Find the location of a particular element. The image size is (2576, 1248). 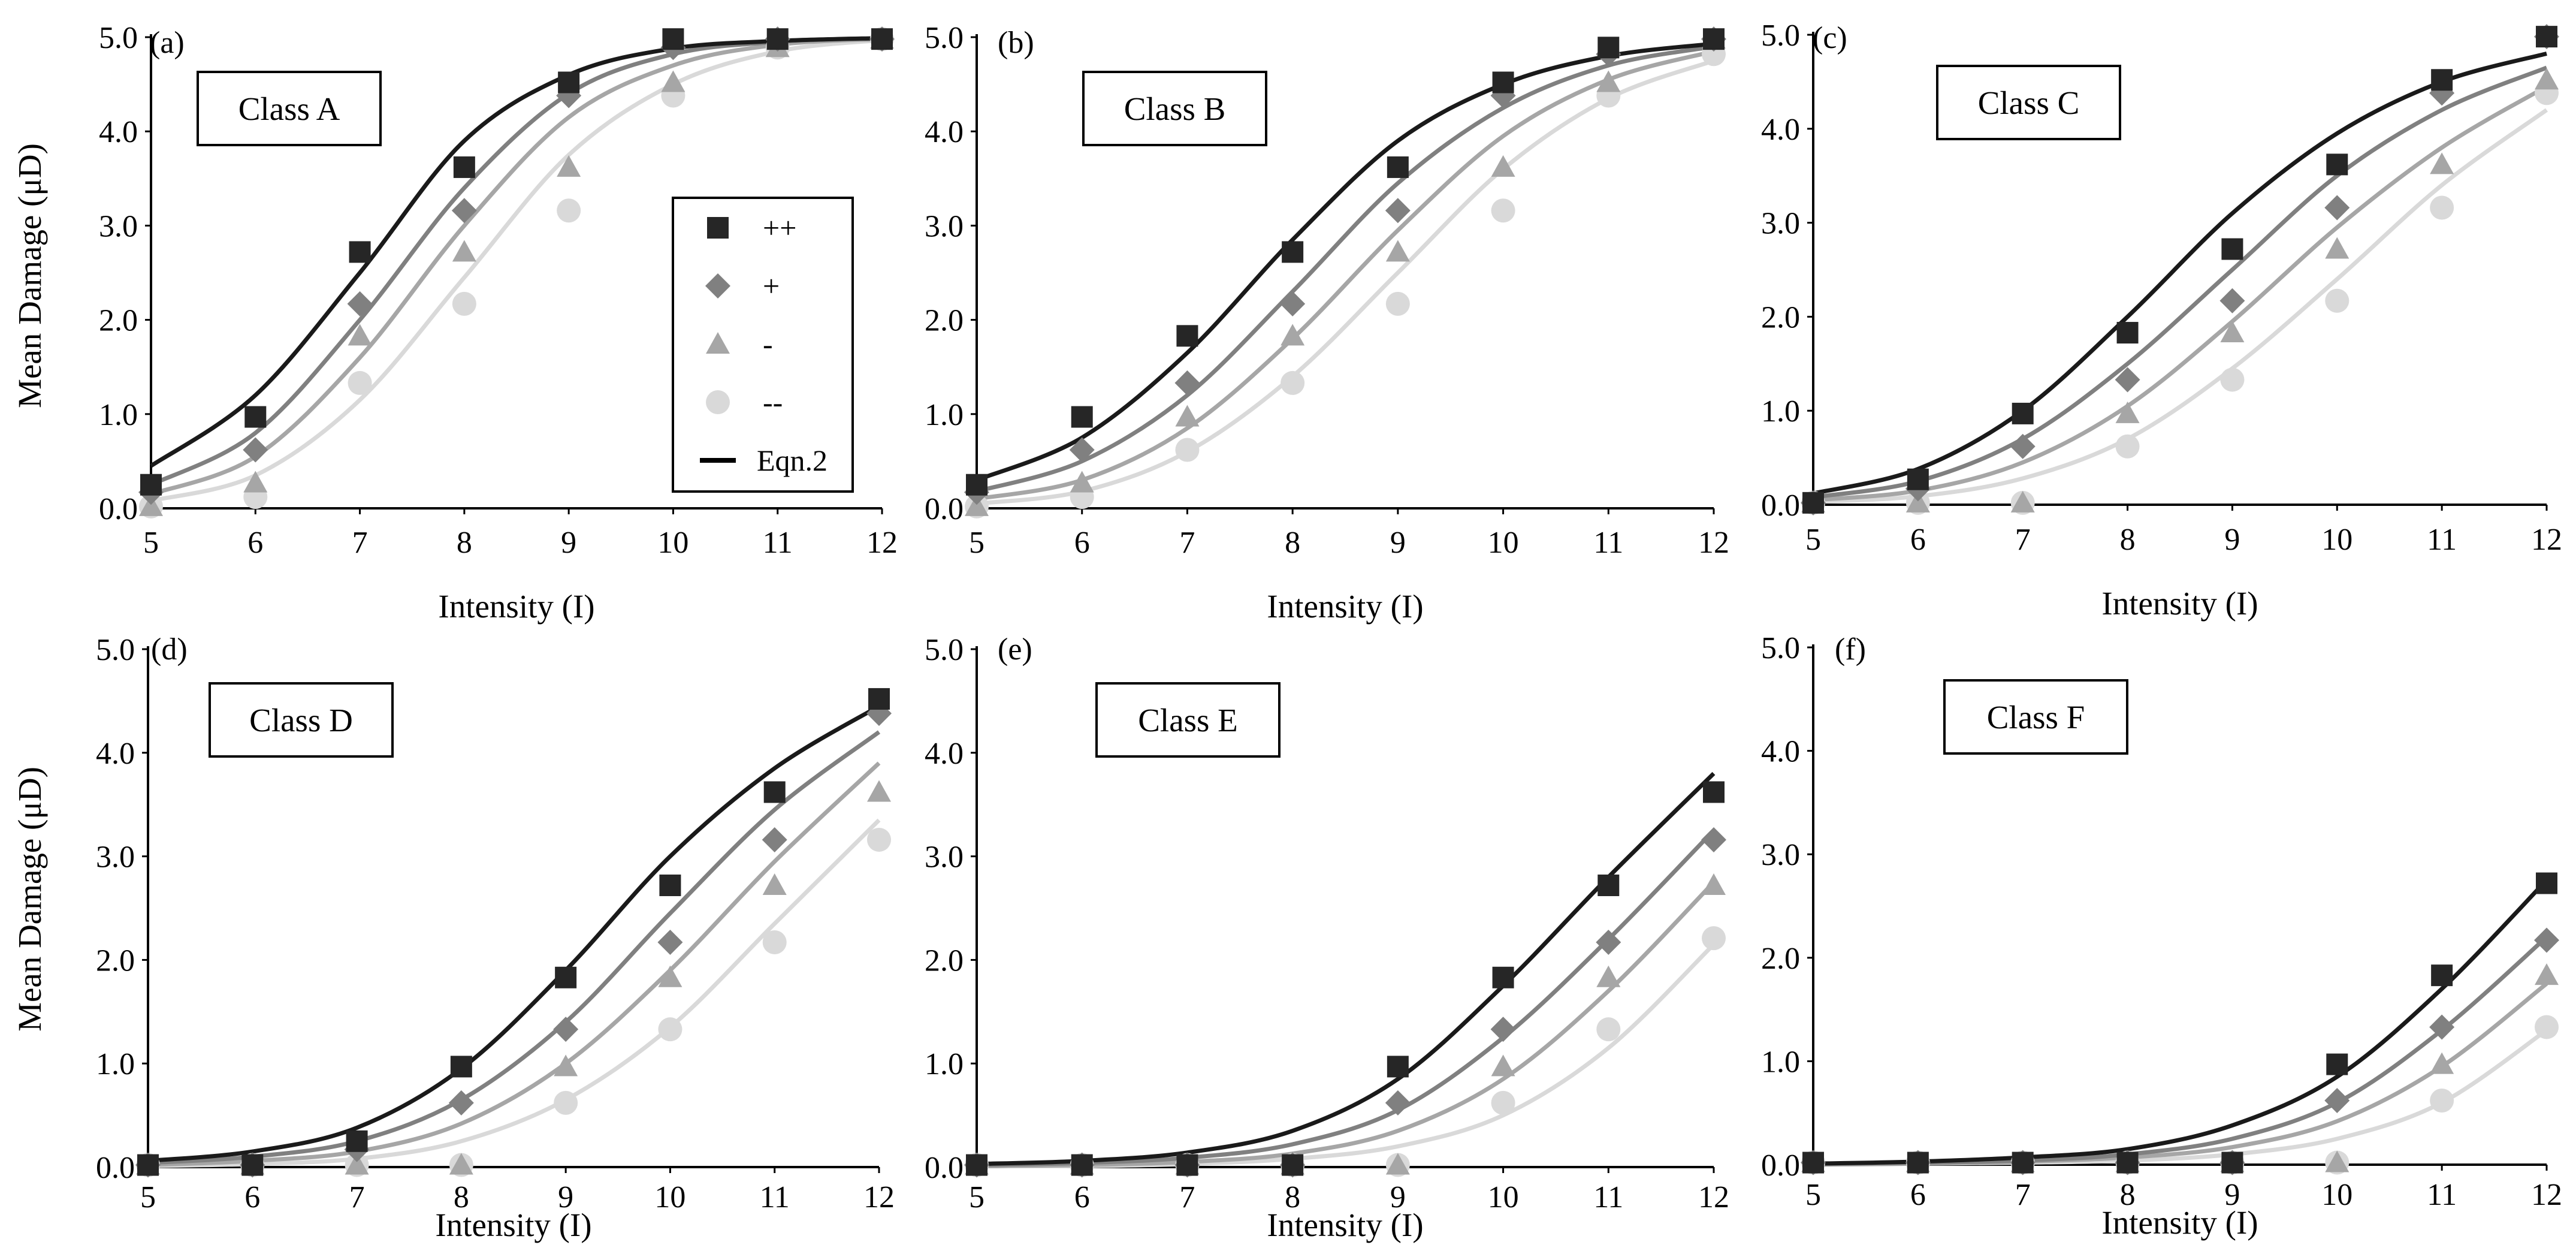

class-label-box is located at coordinates (2036, 717).